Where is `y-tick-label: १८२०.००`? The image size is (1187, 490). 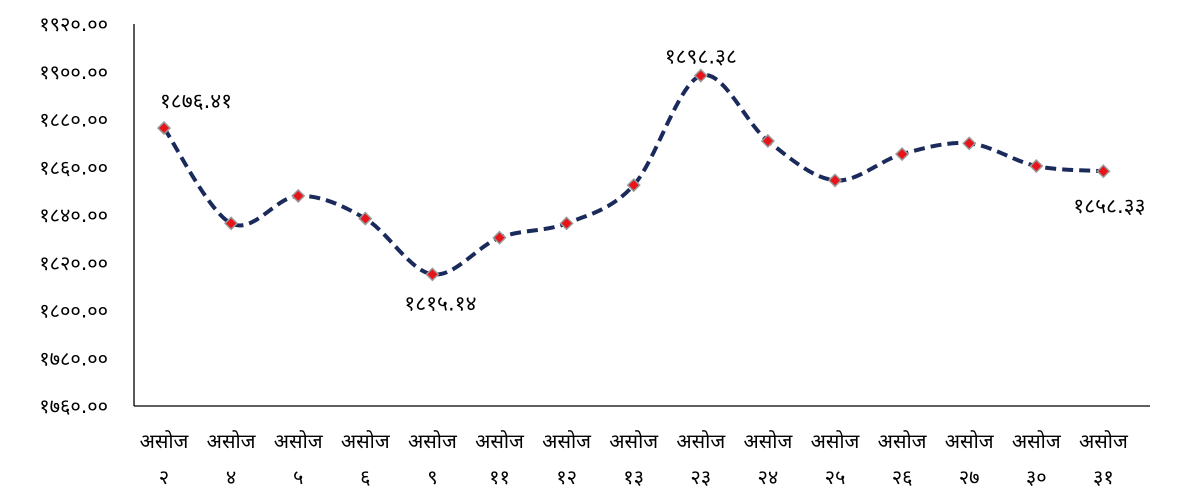 y-tick-label: १८२०.०० is located at coordinates (73, 263).